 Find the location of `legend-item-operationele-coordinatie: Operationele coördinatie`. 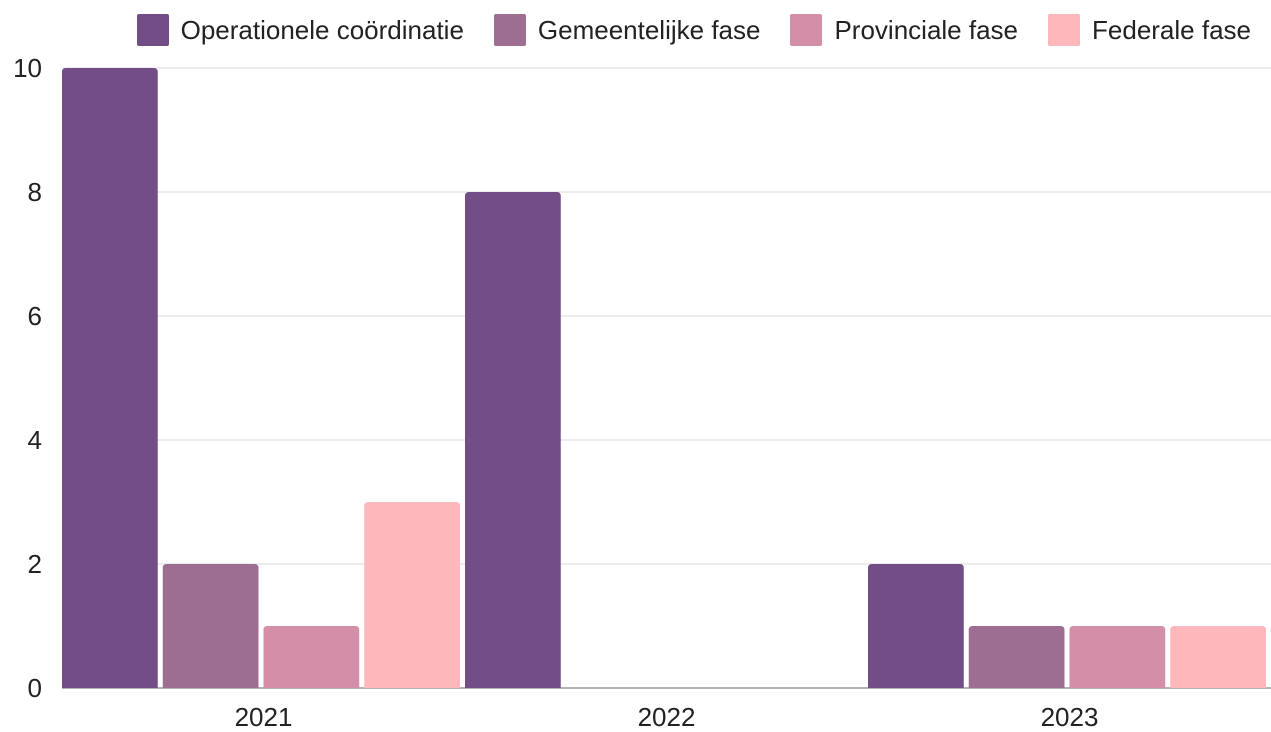

legend-item-operationele-coordinatie: Operationele coördinatie is located at coordinates (300, 30).